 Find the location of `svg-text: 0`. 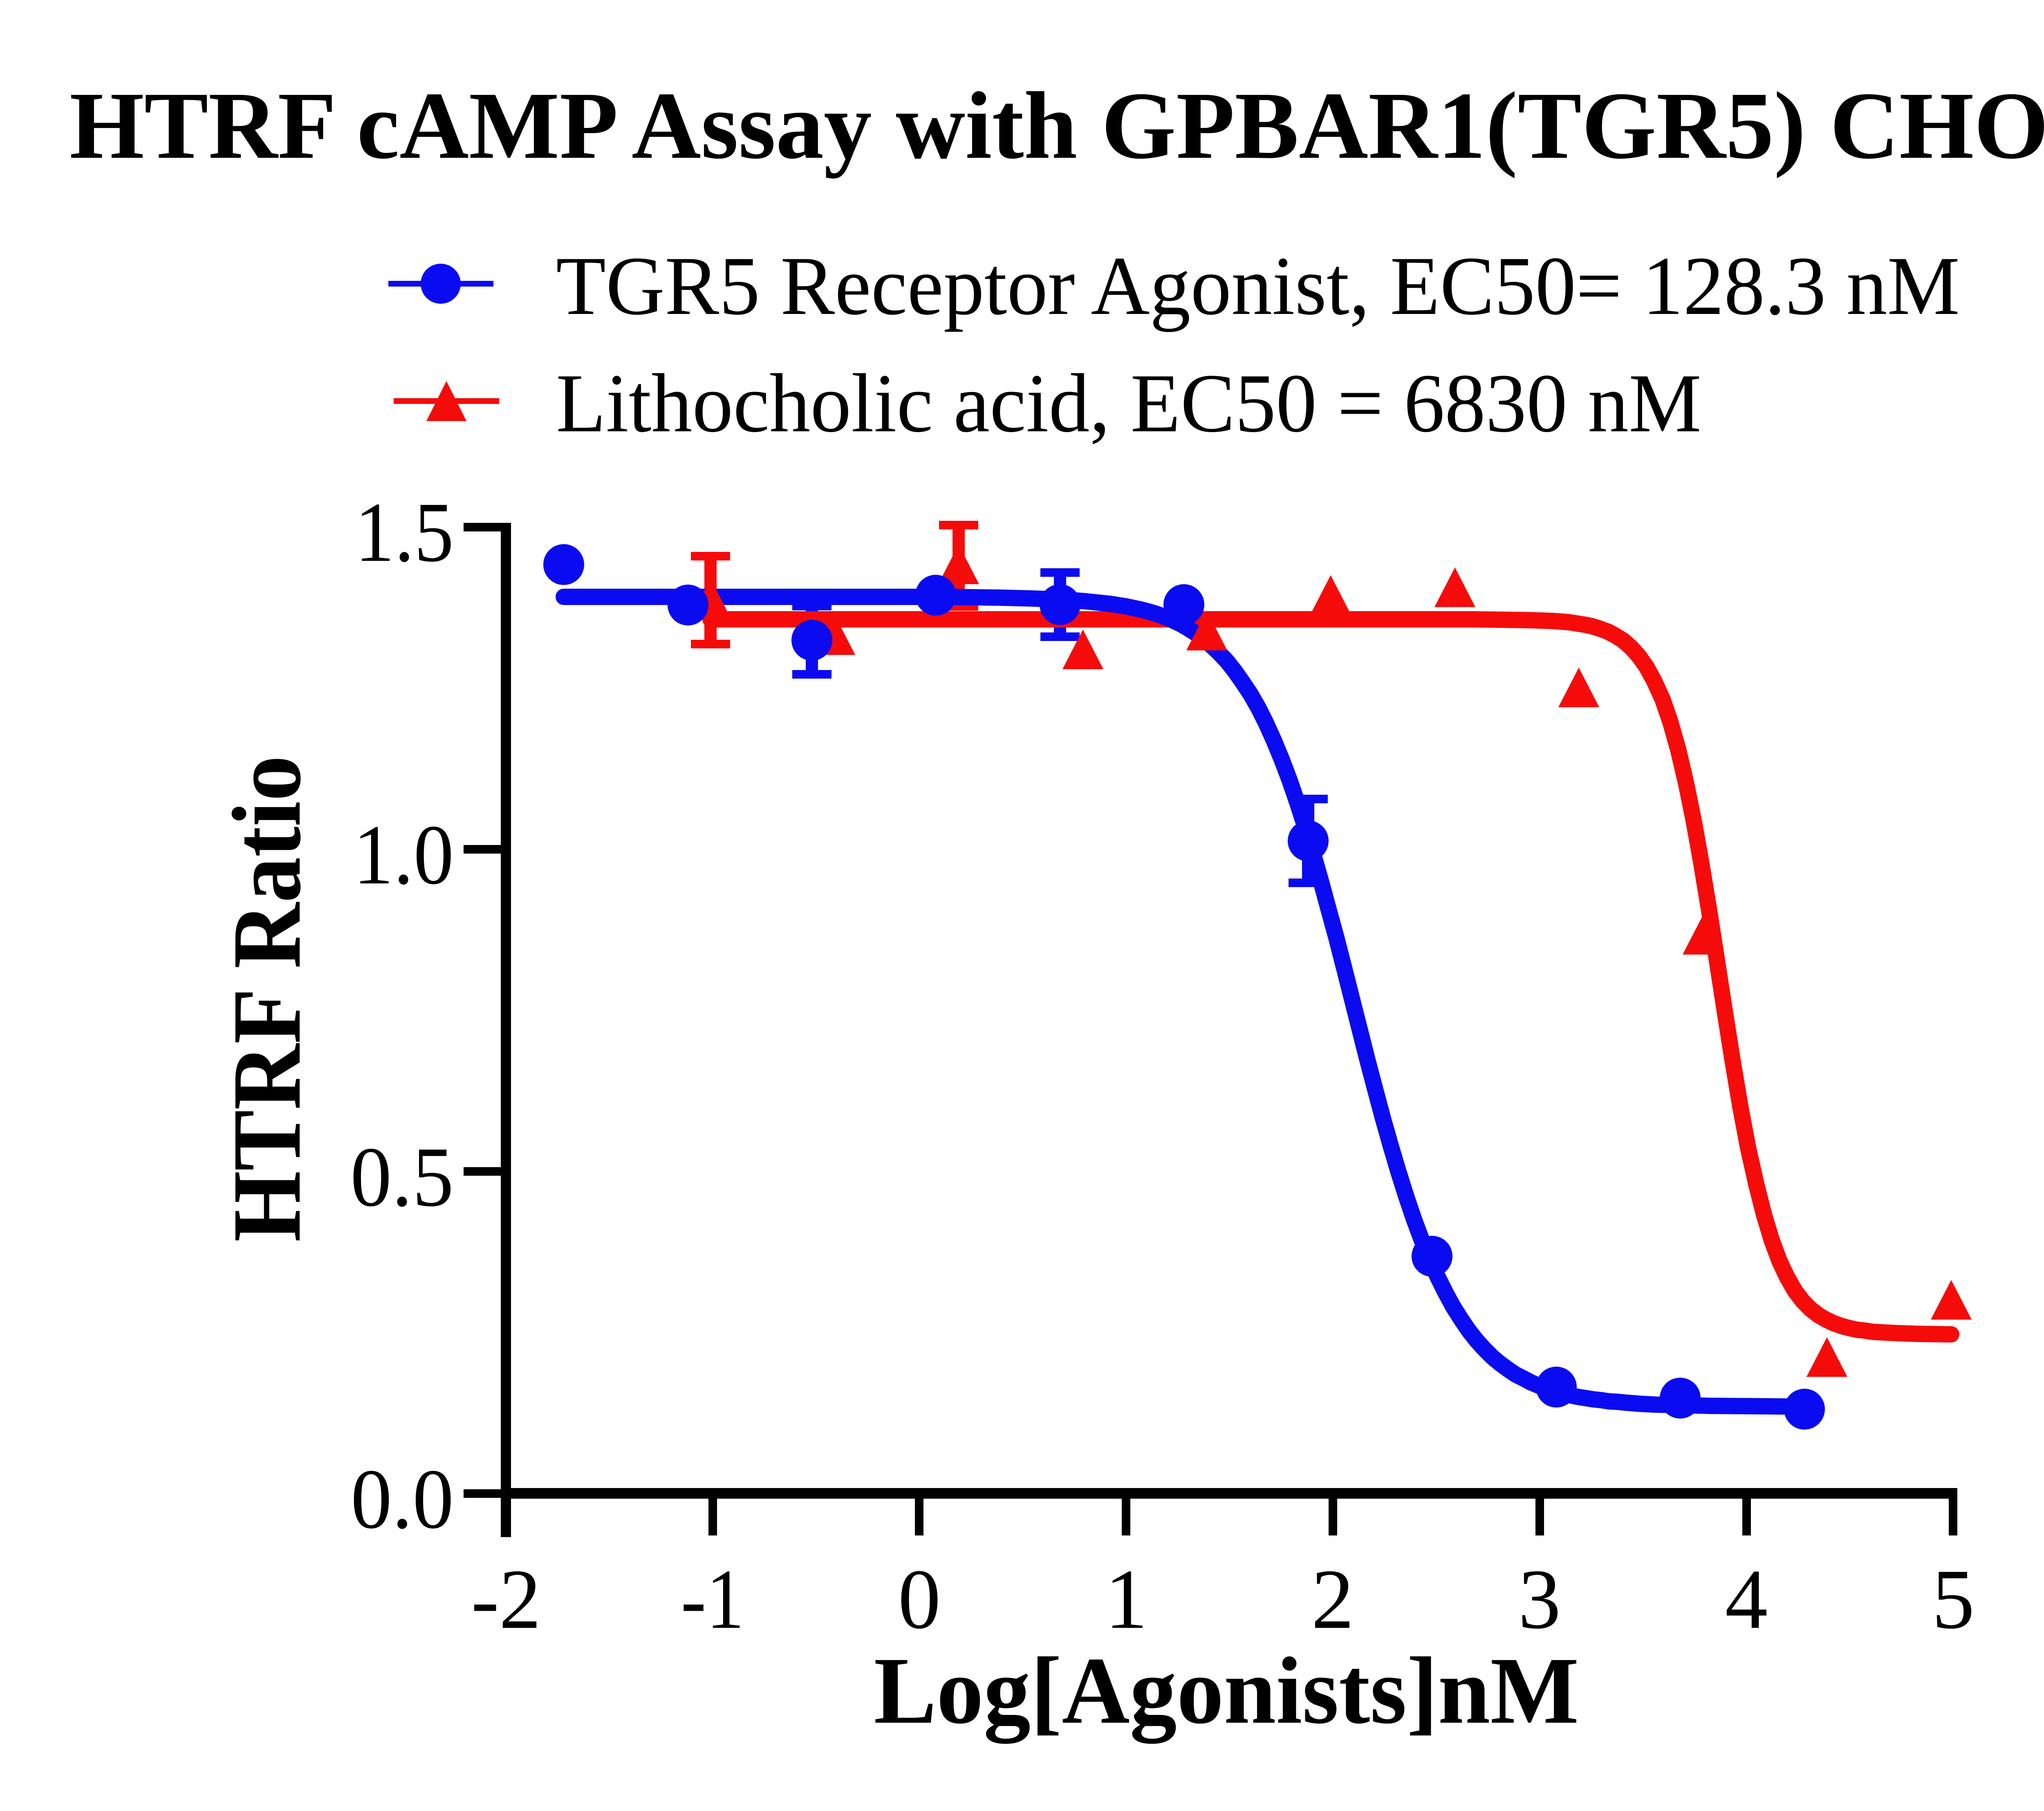

svg-text: 0 is located at coordinates (920, 1599).